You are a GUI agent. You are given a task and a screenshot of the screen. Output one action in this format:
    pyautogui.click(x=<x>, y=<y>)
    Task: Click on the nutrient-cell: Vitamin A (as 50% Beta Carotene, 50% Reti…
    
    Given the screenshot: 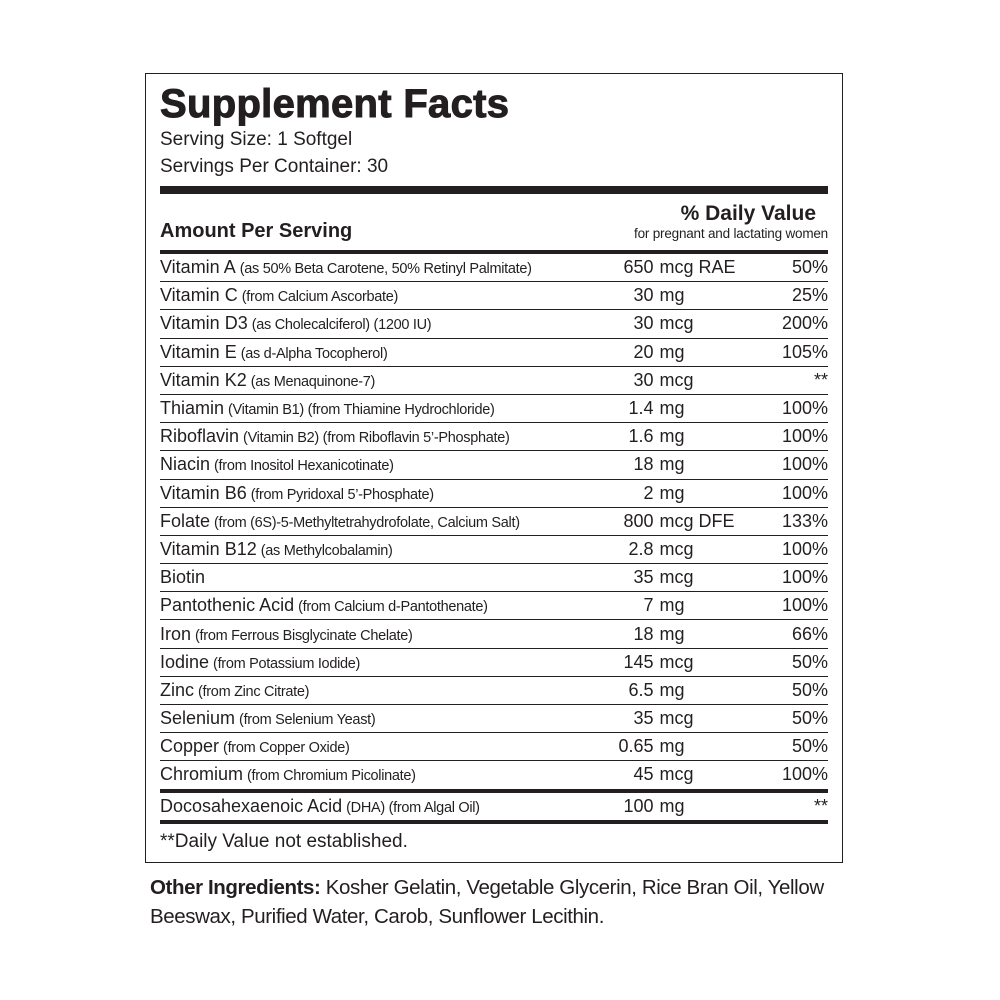 What is the action you would take?
    pyautogui.click(x=379, y=267)
    